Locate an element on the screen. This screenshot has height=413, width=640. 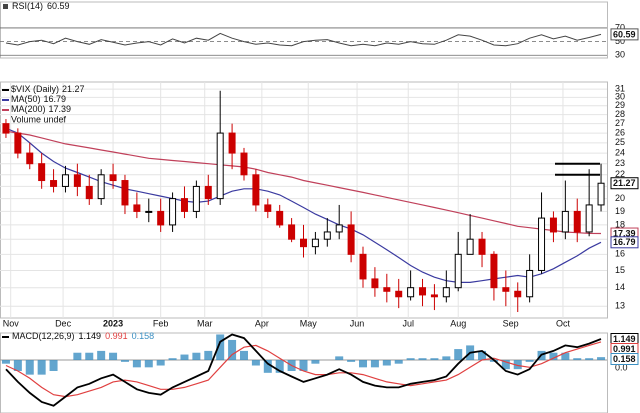
y-tick-label: 22 is located at coordinates (620, 174).